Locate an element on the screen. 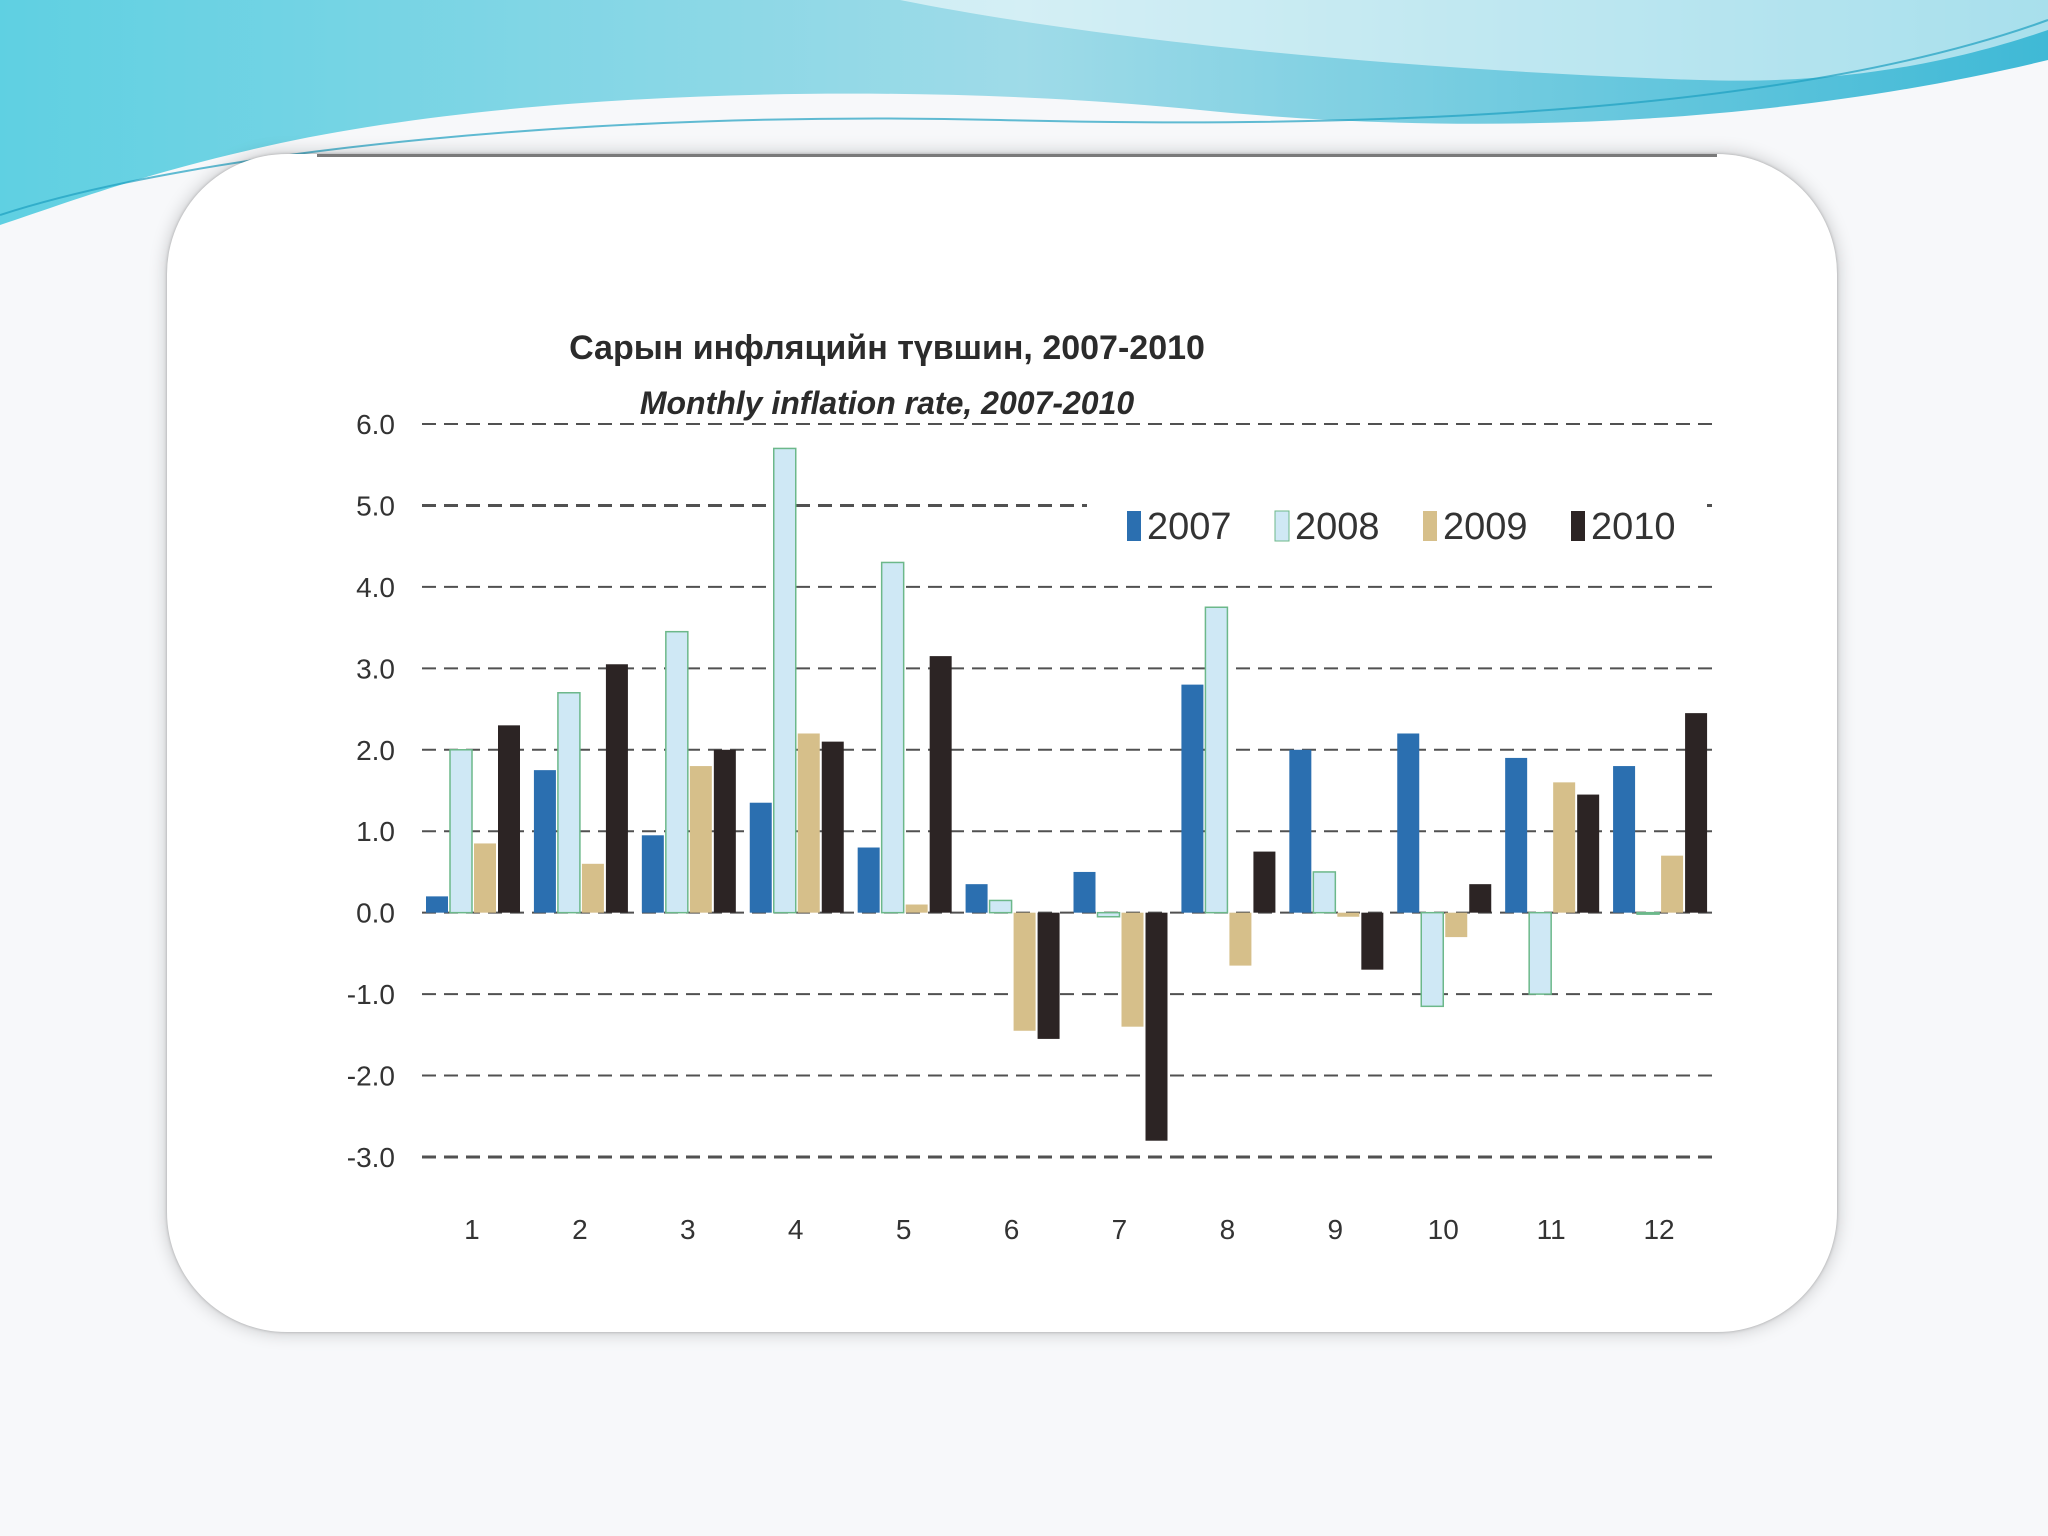  header-wave-highlight is located at coordinates (1474, 40).